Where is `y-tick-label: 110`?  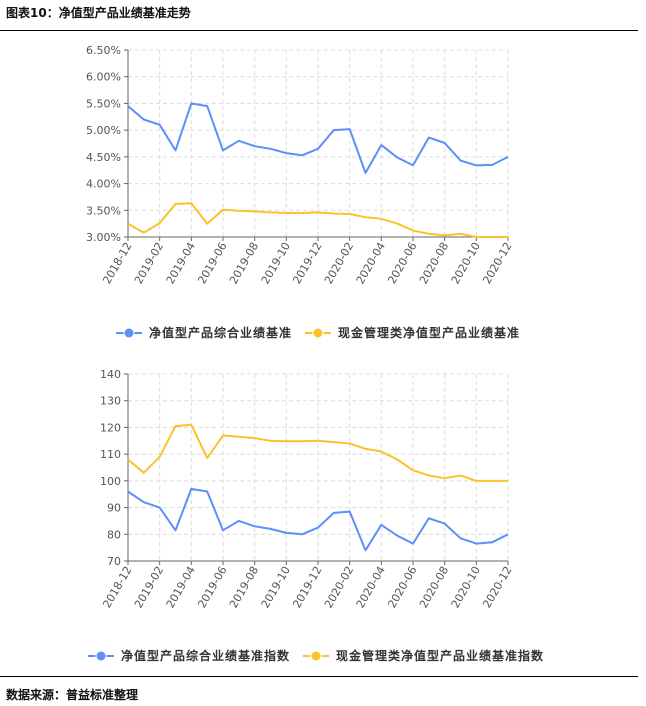
y-tick-label: 110 is located at coordinates (110, 454).